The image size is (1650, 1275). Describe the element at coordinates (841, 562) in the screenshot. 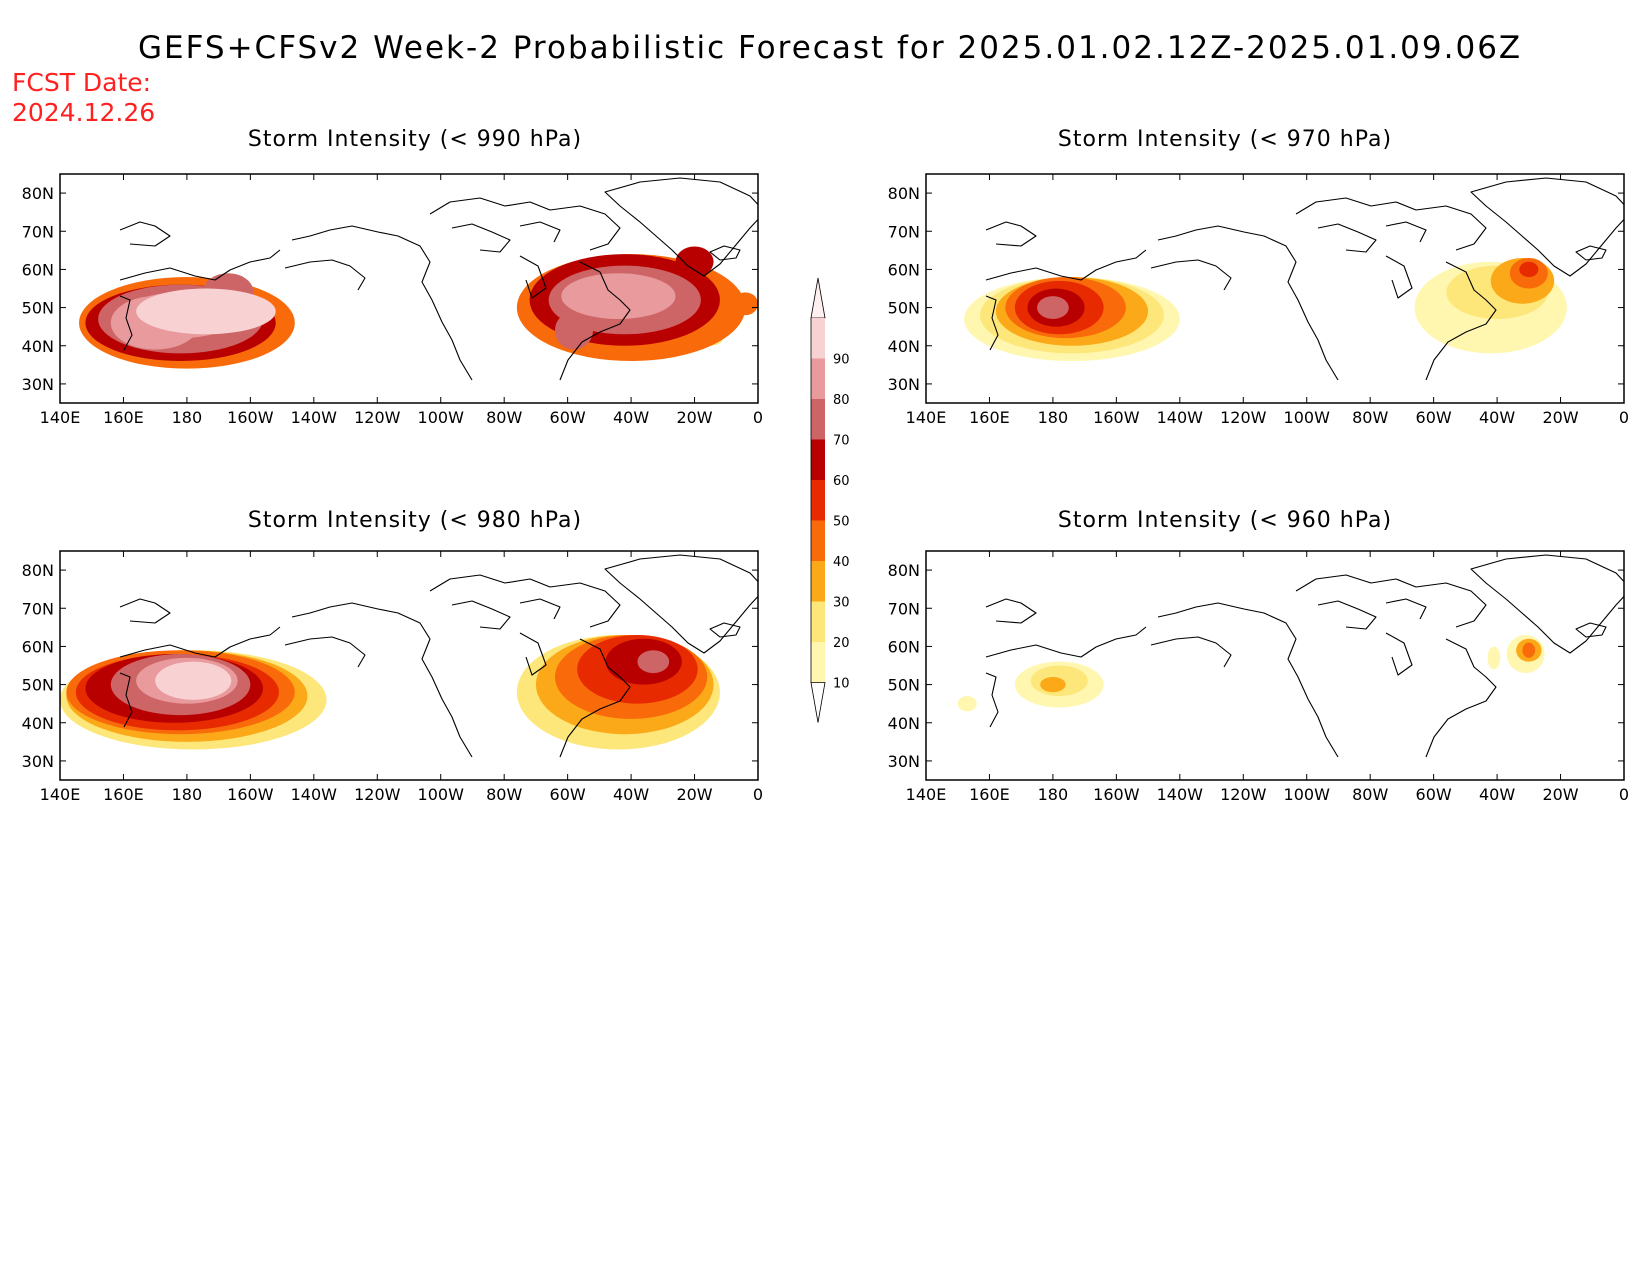

I see `colorbar-label: 40` at that location.